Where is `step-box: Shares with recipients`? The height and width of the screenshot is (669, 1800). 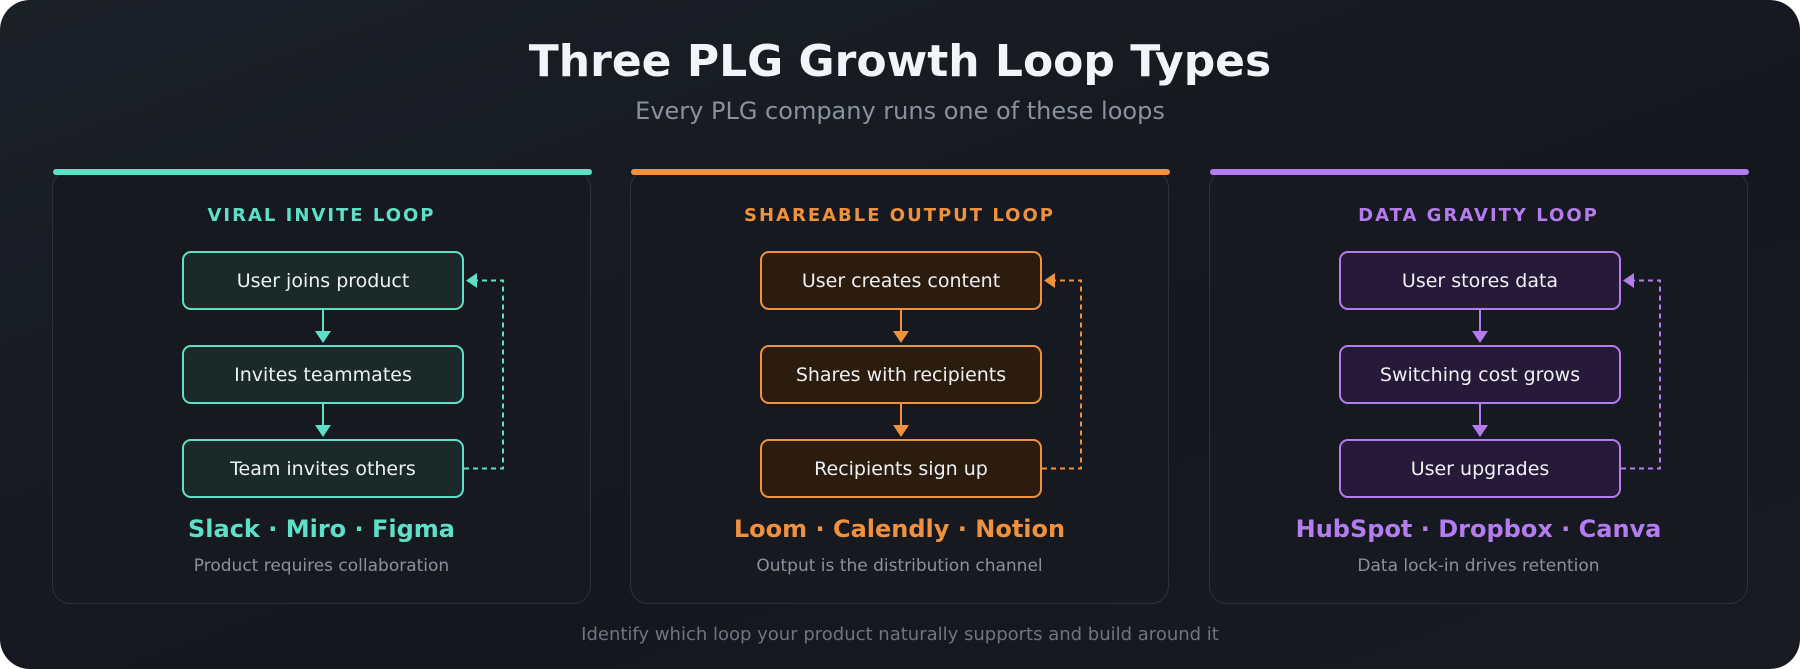 step-box: Shares with recipients is located at coordinates (901, 374).